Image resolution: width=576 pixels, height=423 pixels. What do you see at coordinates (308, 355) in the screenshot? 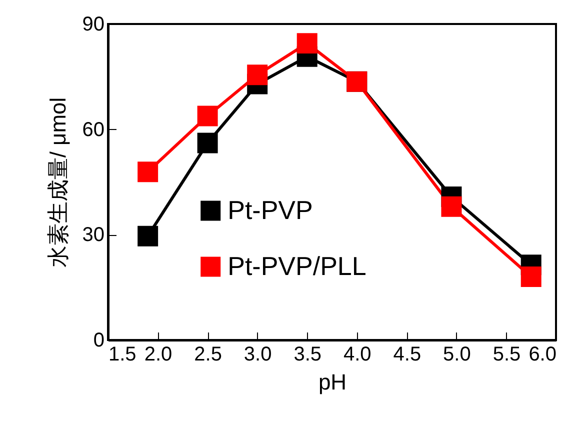
I see `x-tick-label: 3.5` at bounding box center [308, 355].